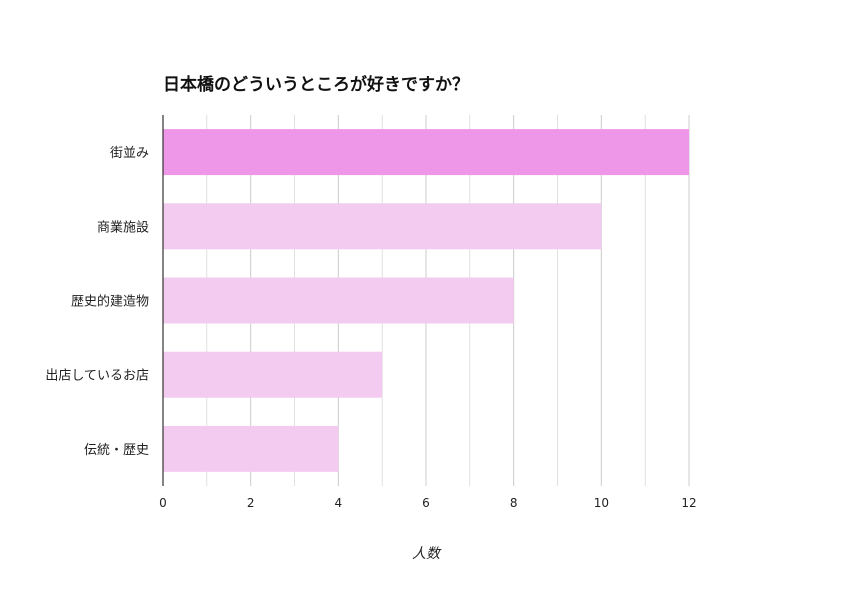 The height and width of the screenshot is (600, 853). What do you see at coordinates (316, 85) in the screenshot?
I see `chart-title: 日本橋のどういうところが好きですか？` at bounding box center [316, 85].